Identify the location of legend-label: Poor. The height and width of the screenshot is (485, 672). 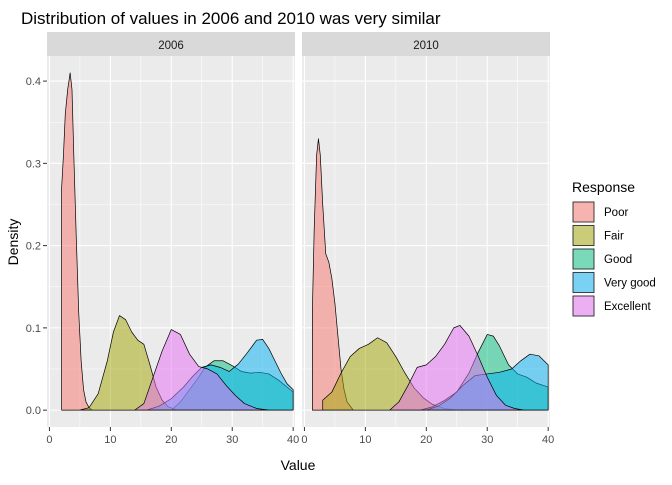
(616, 213).